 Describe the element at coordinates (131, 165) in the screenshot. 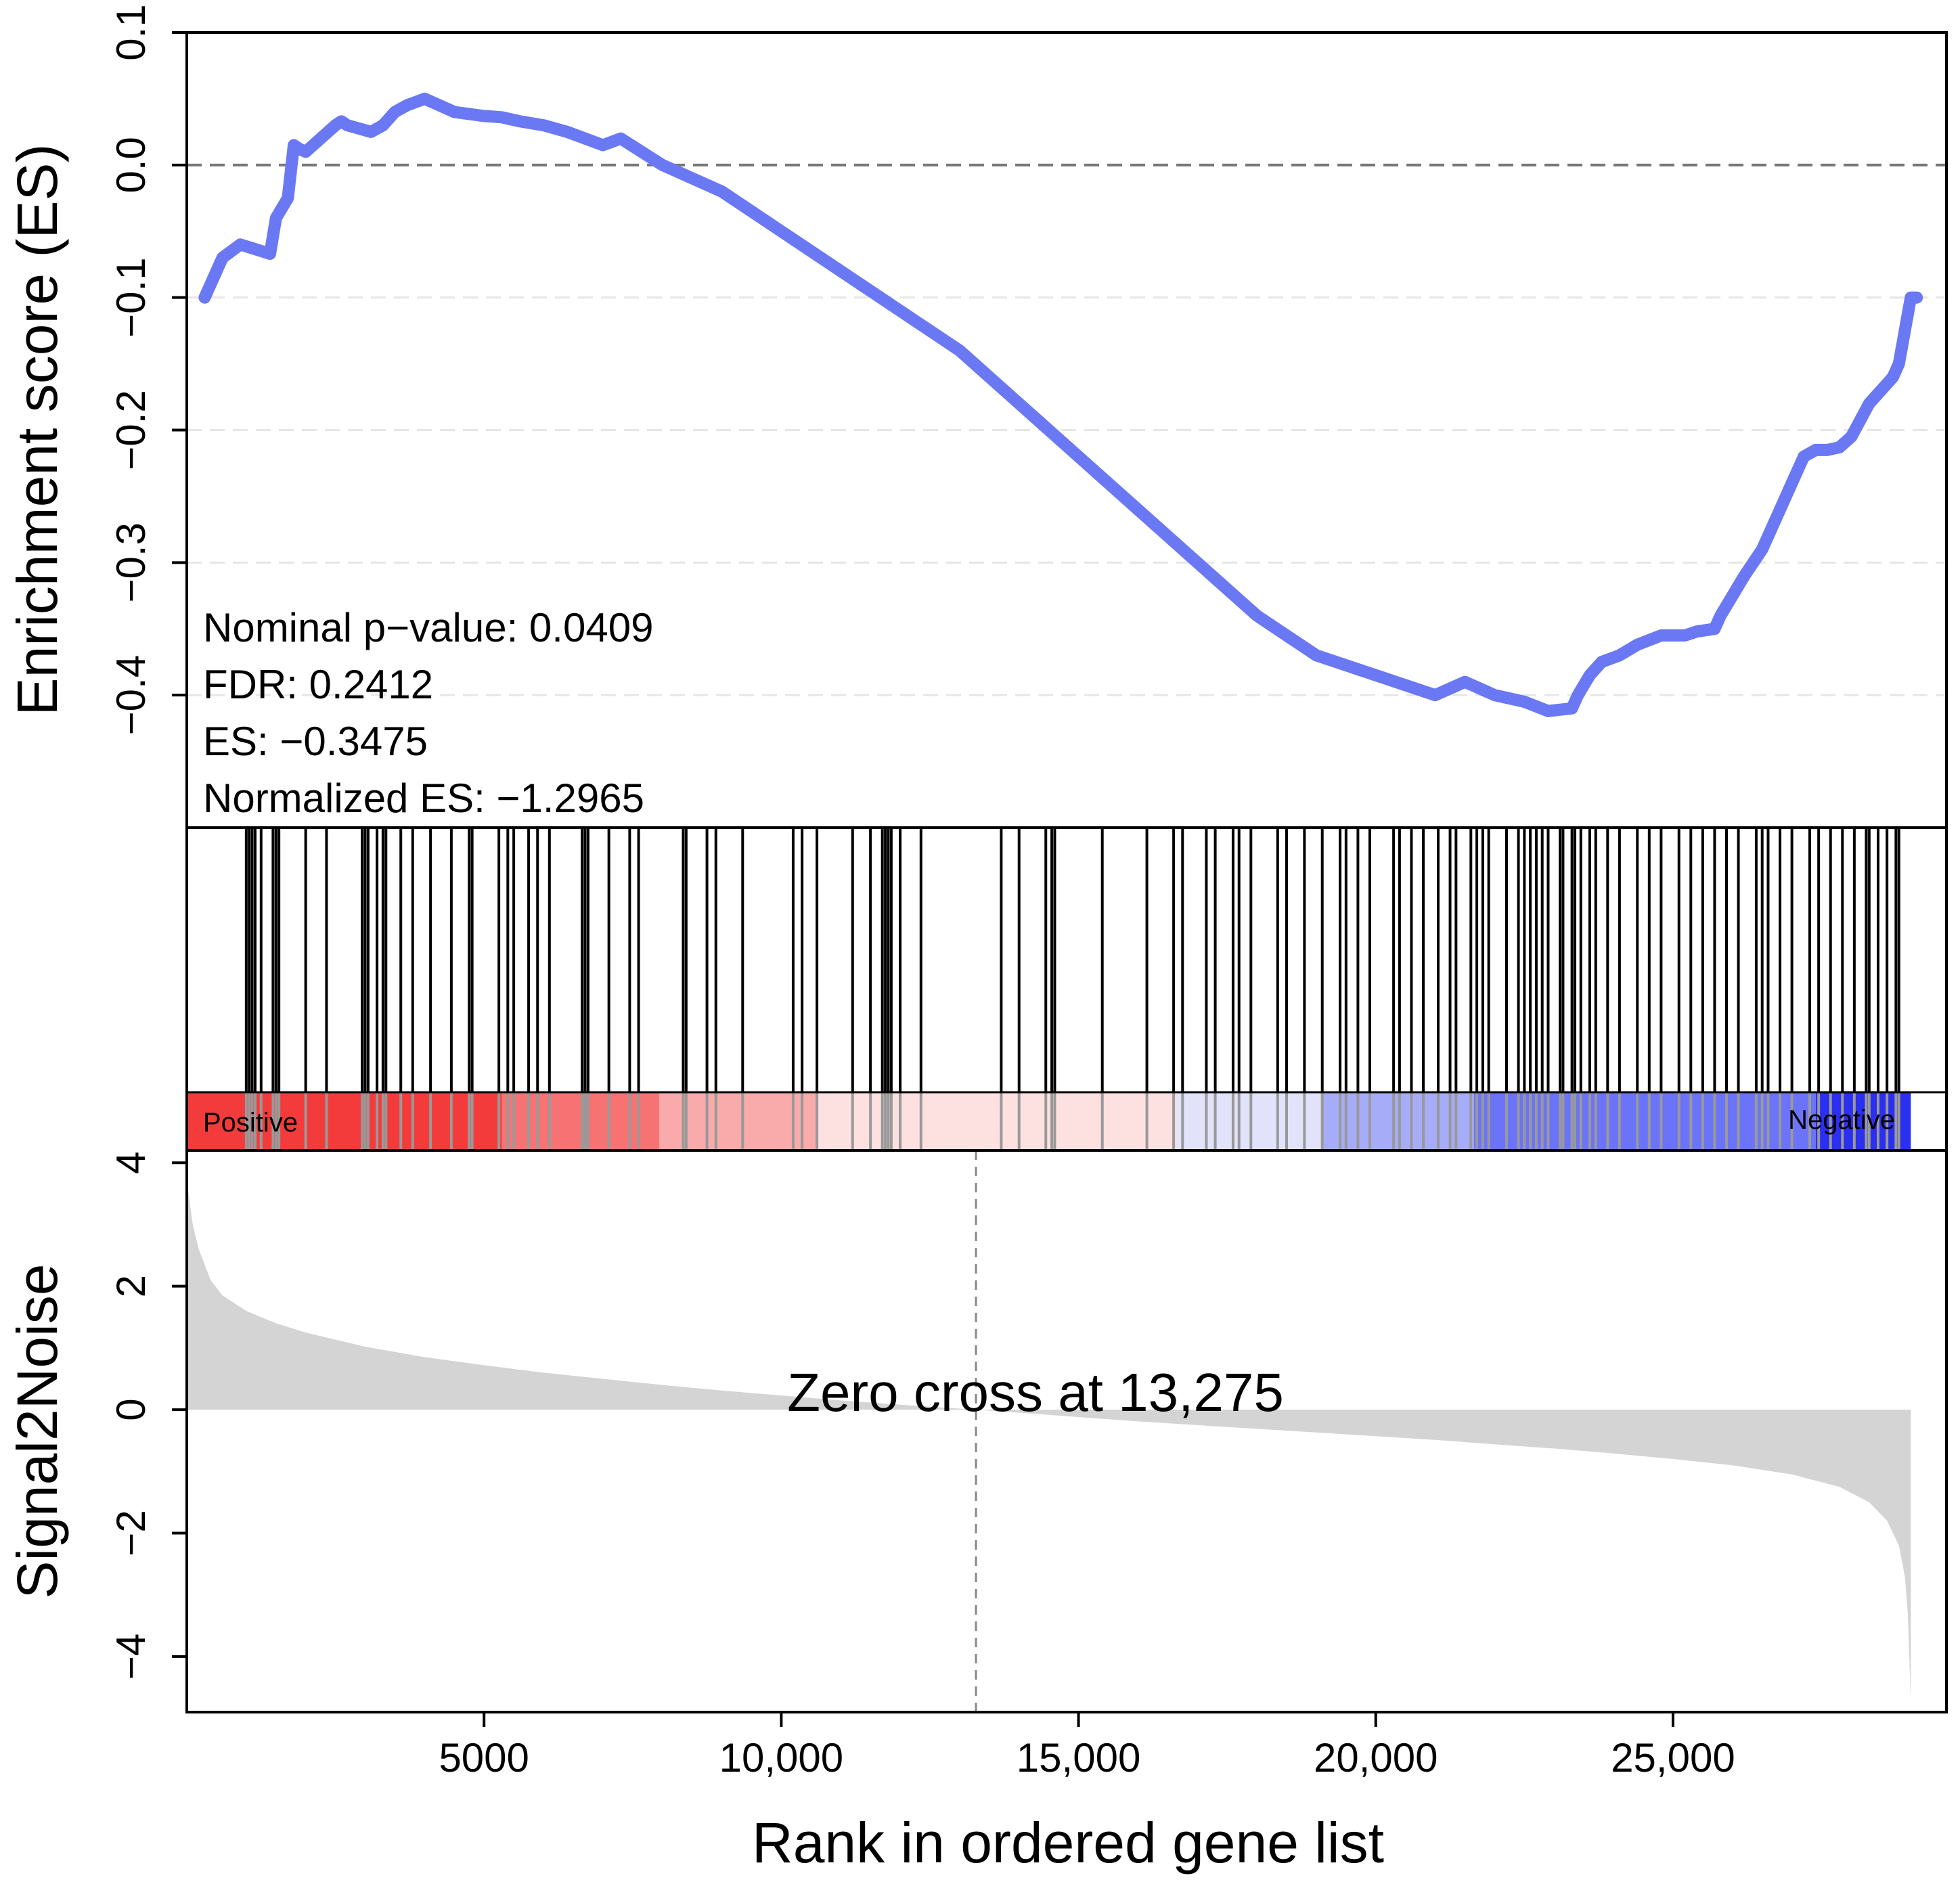

I see `es-y-tick-label: 0.0` at that location.